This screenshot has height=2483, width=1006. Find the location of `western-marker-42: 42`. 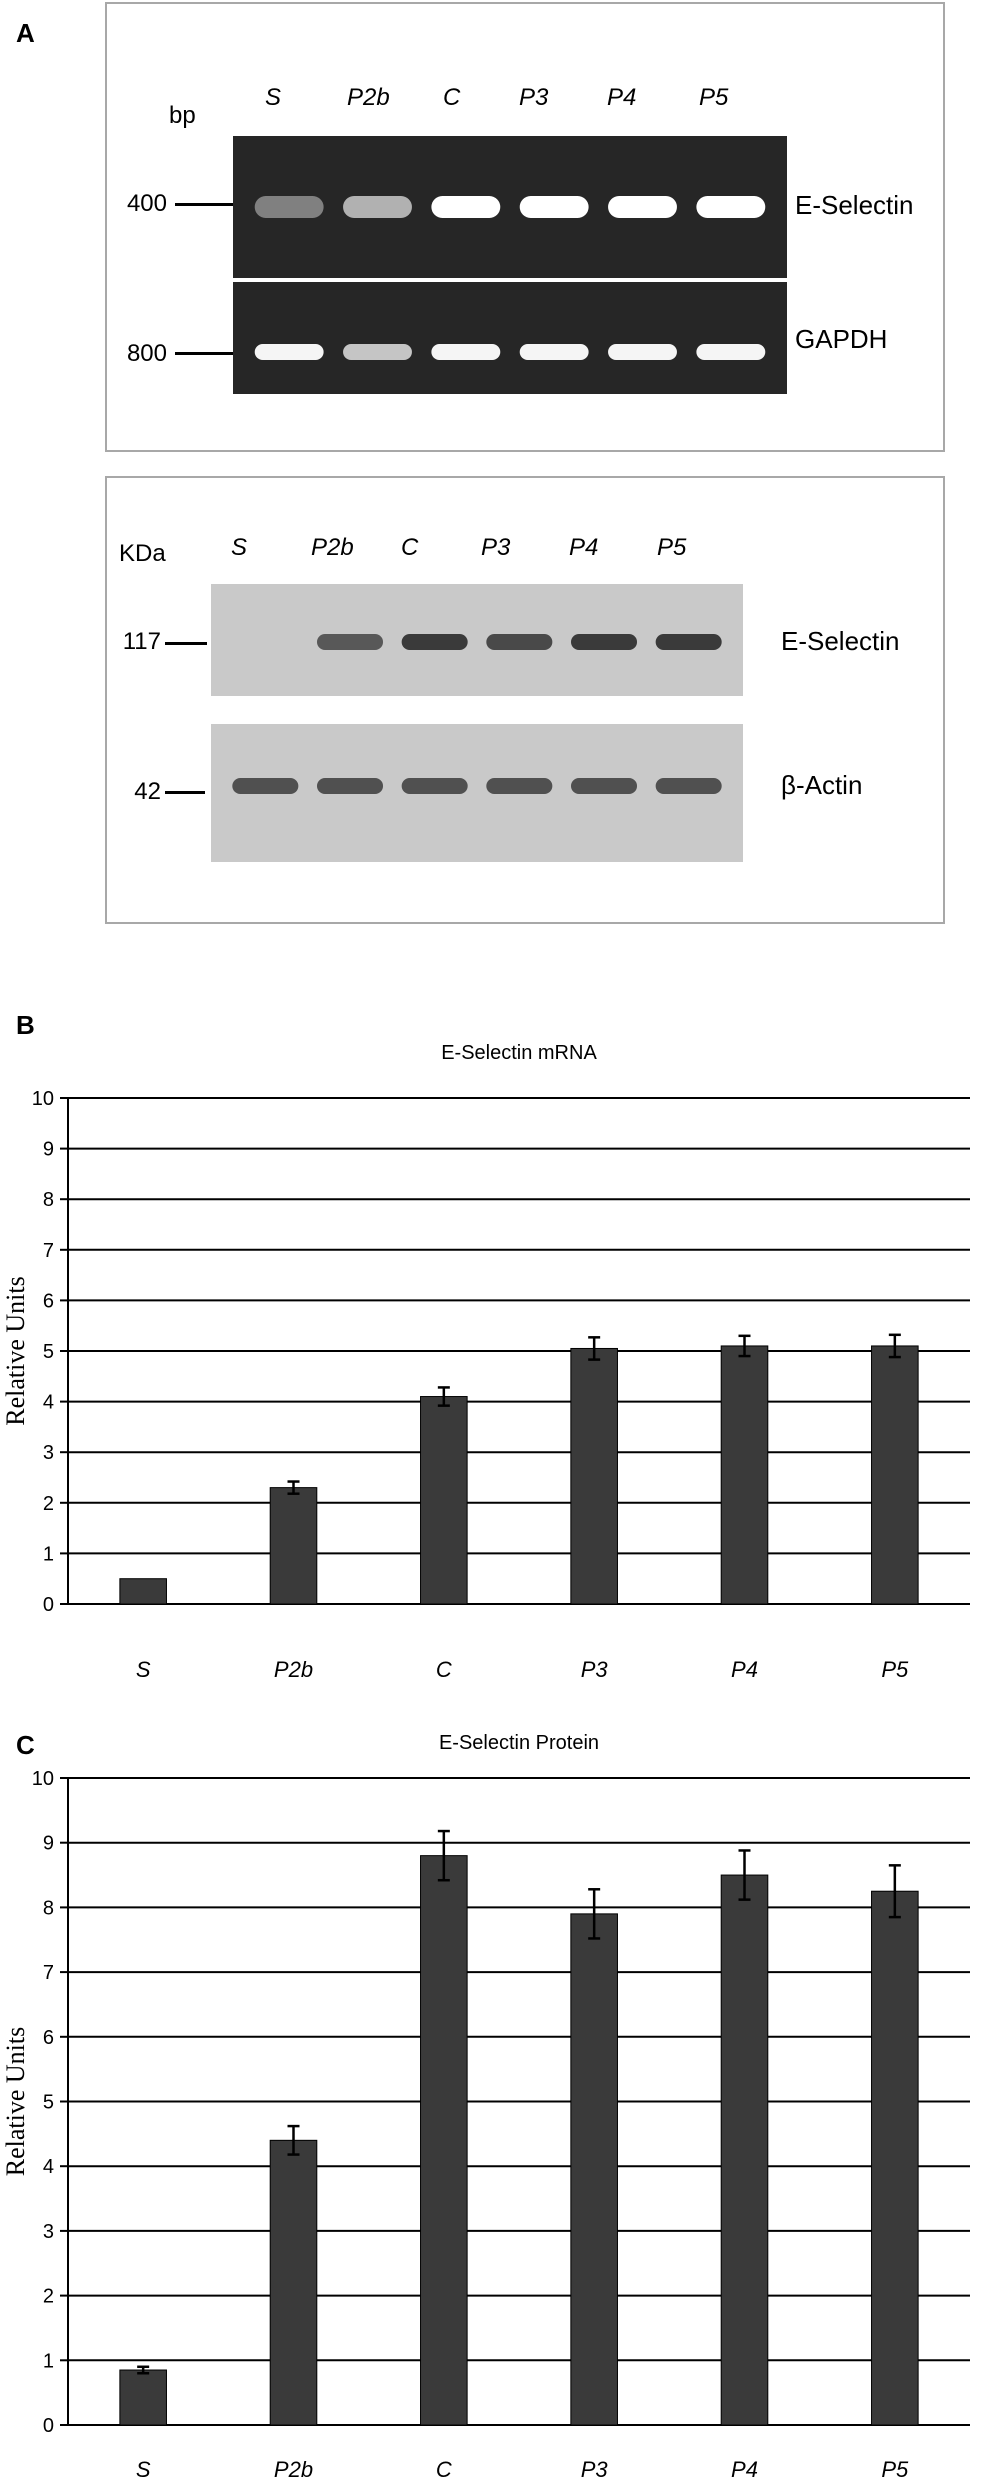

western-marker-42: 42 is located at coordinates (147, 791).